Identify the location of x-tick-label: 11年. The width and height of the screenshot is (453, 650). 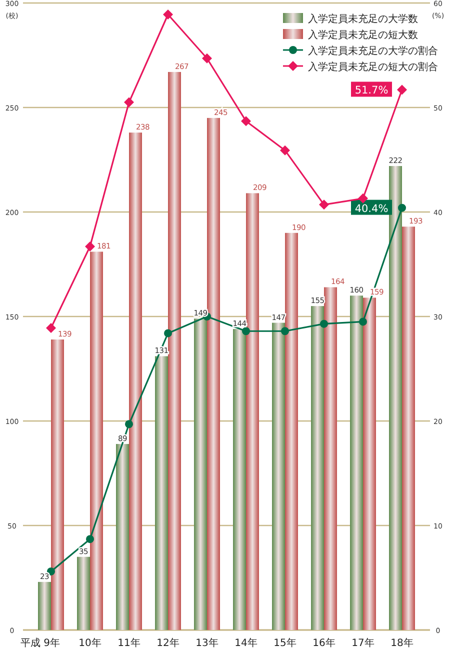
(129, 643).